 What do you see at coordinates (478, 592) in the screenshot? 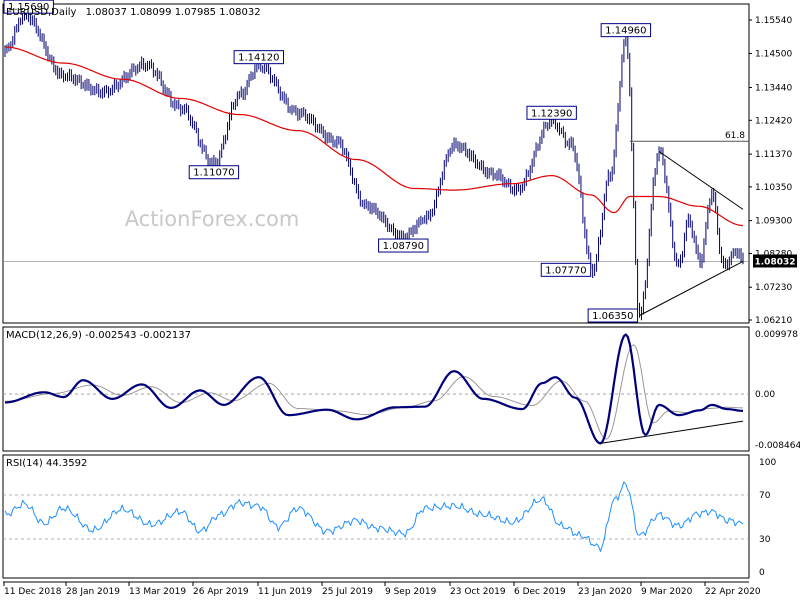
I see `date-axis-label: 23 Oct 2019` at bounding box center [478, 592].